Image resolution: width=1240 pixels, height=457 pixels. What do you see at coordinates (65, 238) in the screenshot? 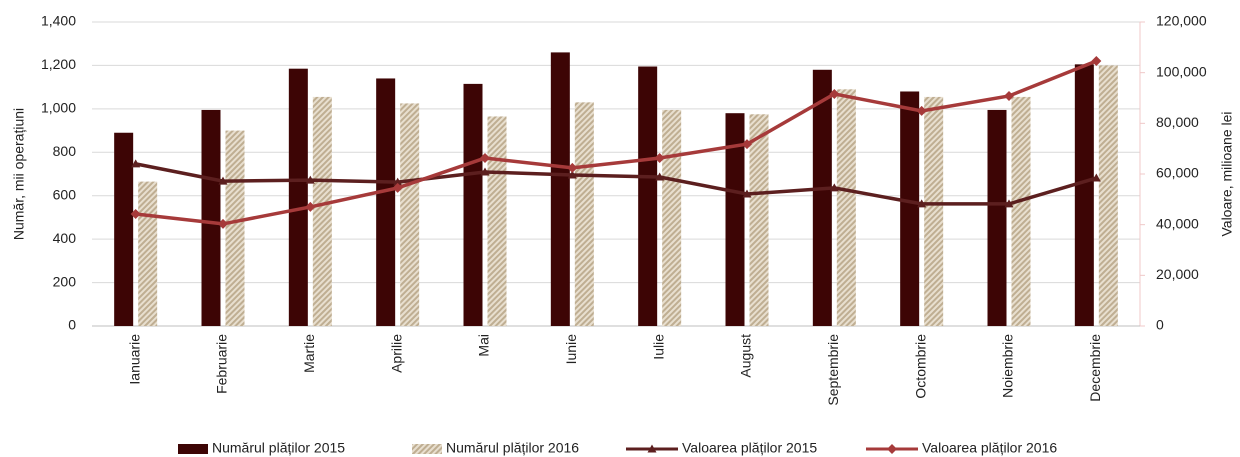
I see `y-tick-label: 400` at bounding box center [65, 238].